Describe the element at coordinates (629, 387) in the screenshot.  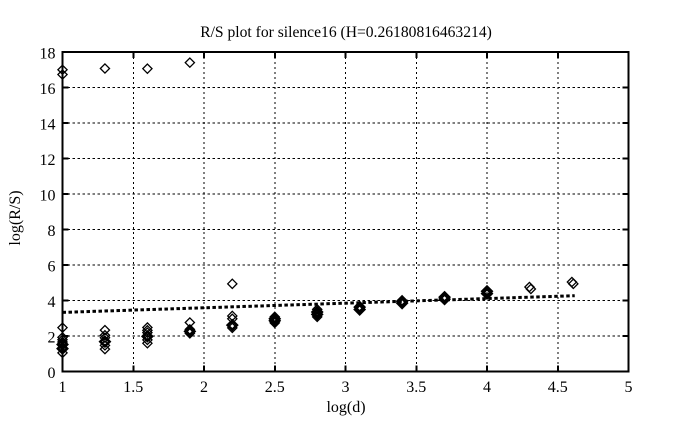
I see `x-tick-label: 5` at that location.